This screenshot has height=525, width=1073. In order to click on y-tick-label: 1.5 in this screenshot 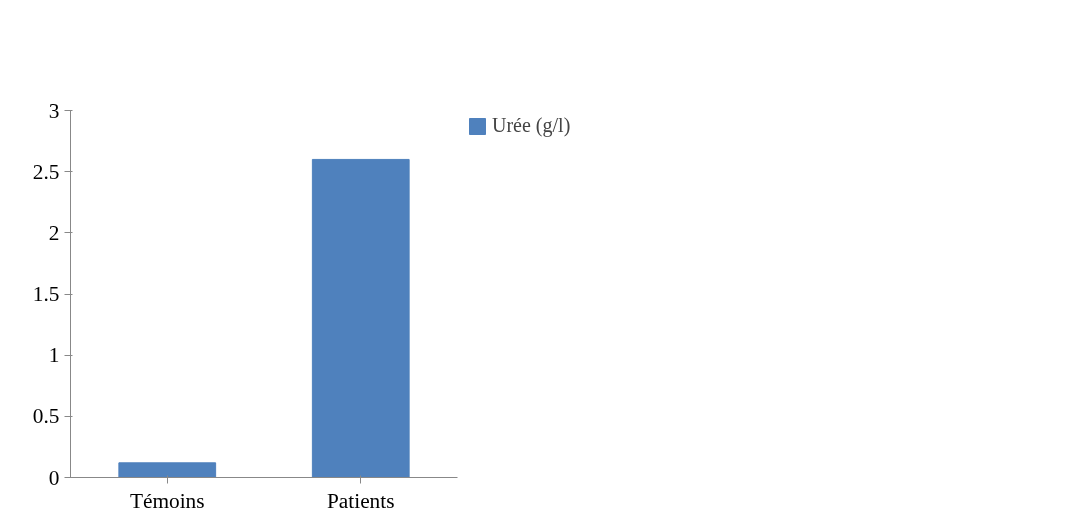, I will do `click(46, 294)`.